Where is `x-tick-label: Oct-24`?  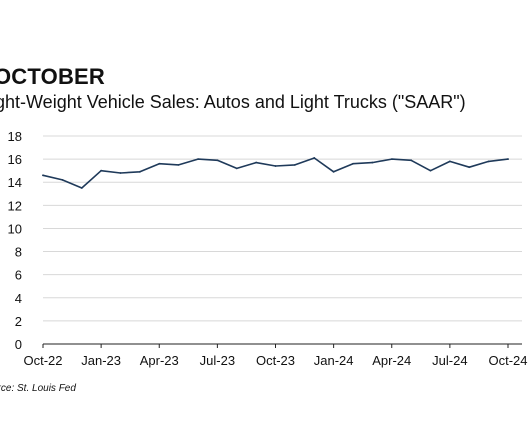
x-tick-label: Oct-24 is located at coordinates (507, 360).